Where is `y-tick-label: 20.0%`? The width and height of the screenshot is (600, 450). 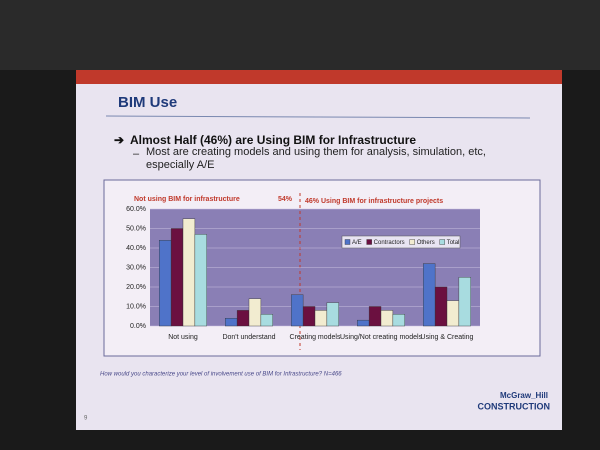
y-tick-label: 20.0% is located at coordinates (136, 287).